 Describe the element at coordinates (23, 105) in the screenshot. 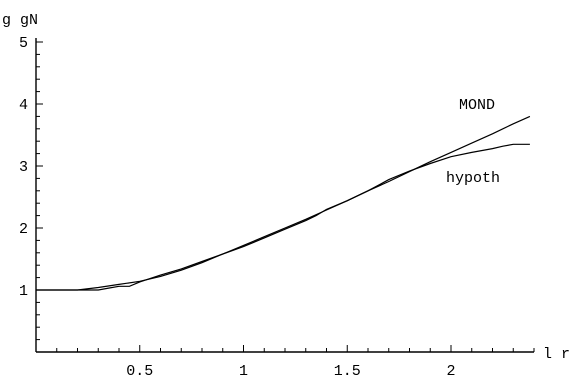

I see `y-tick-label: 4` at that location.